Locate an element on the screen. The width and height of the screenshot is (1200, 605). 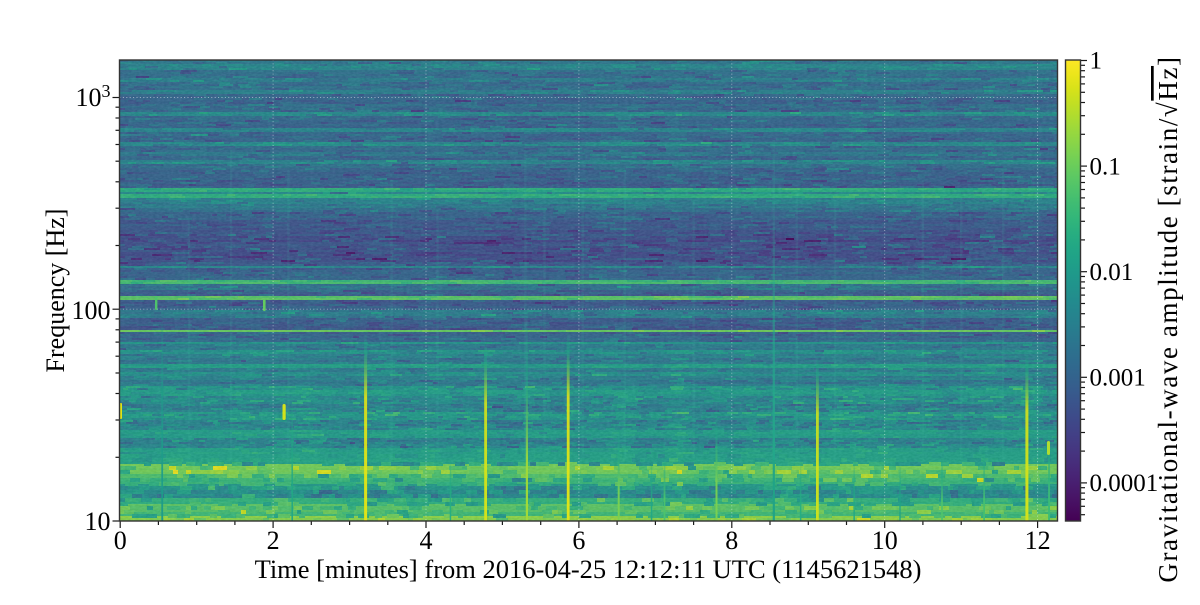
svg-text: 0.1 is located at coordinates (1105, 167).